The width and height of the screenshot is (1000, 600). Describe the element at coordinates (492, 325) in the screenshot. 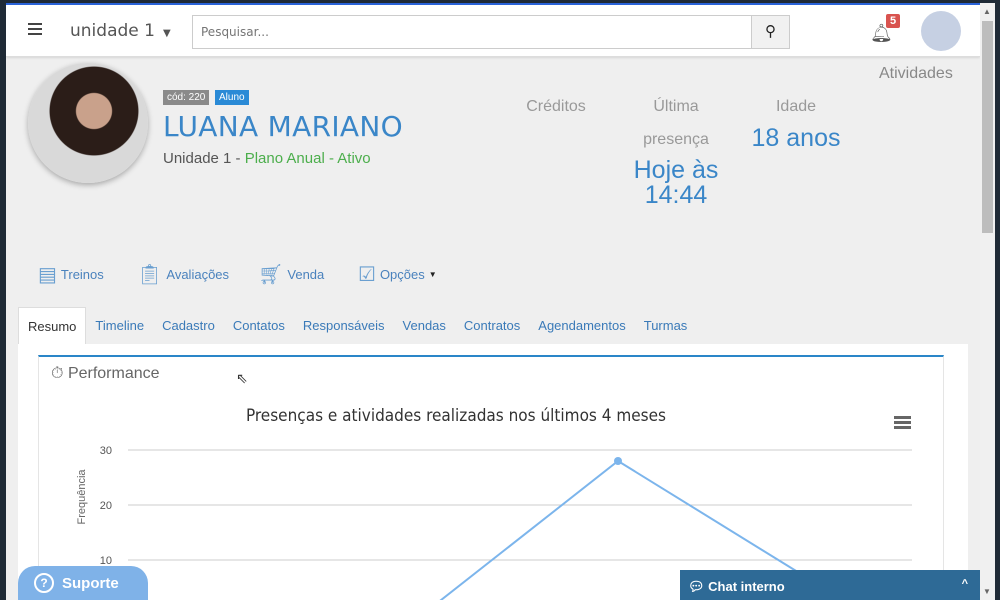

I see `tab-contratos: Contratos` at that location.